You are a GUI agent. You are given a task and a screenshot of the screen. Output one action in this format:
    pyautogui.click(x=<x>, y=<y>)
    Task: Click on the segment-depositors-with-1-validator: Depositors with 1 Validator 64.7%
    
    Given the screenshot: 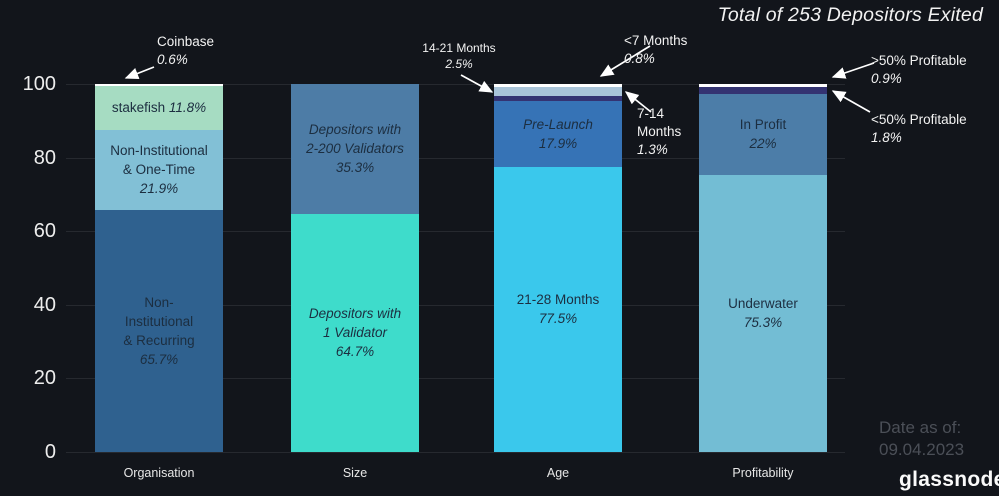 What is the action you would take?
    pyautogui.click(x=355, y=332)
    